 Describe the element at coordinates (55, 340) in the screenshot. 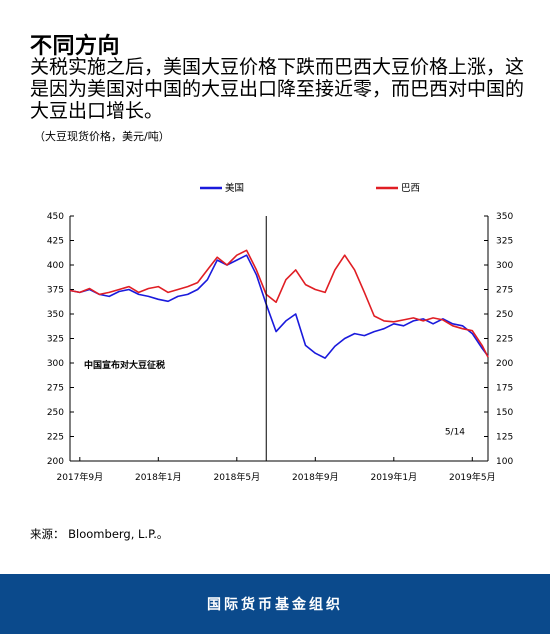

I see `y-left-tick-label: 325` at that location.